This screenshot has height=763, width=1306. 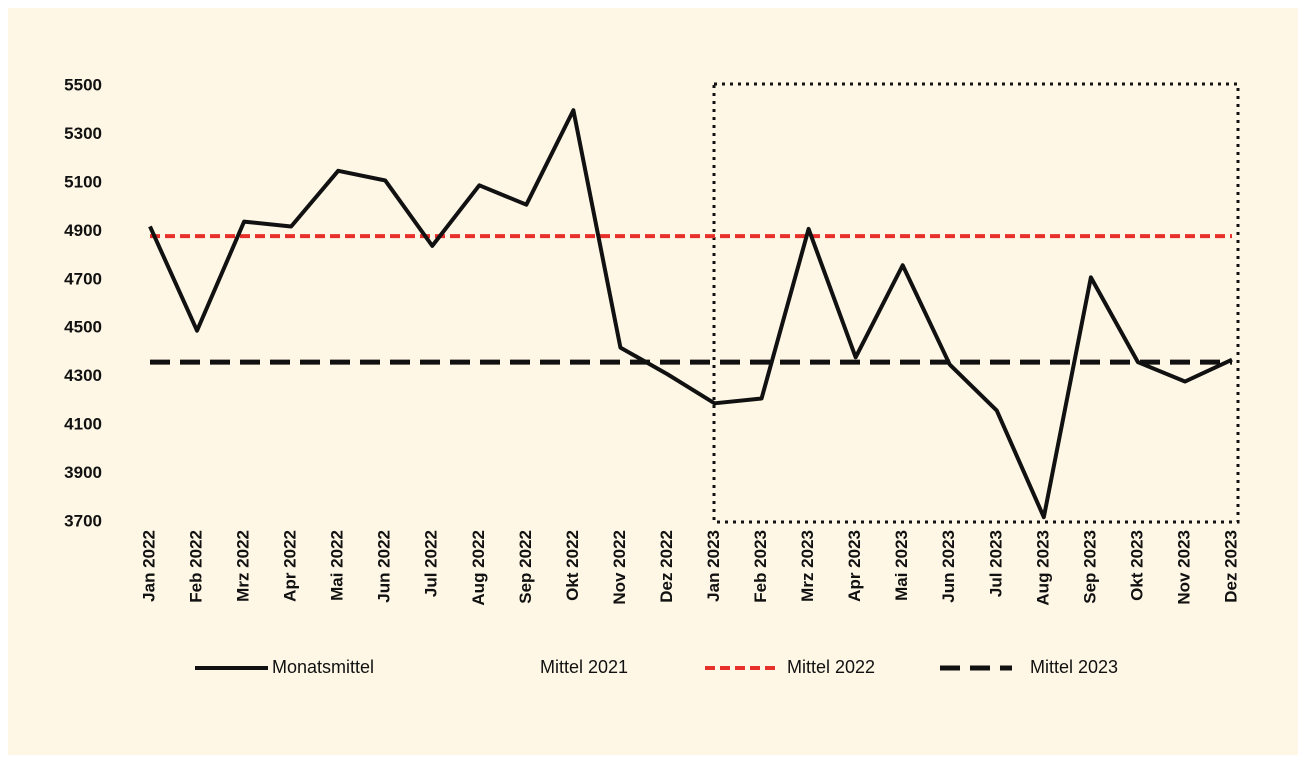 What do you see at coordinates (196, 566) in the screenshot?
I see `x-tick-label: Feb 2022` at bounding box center [196, 566].